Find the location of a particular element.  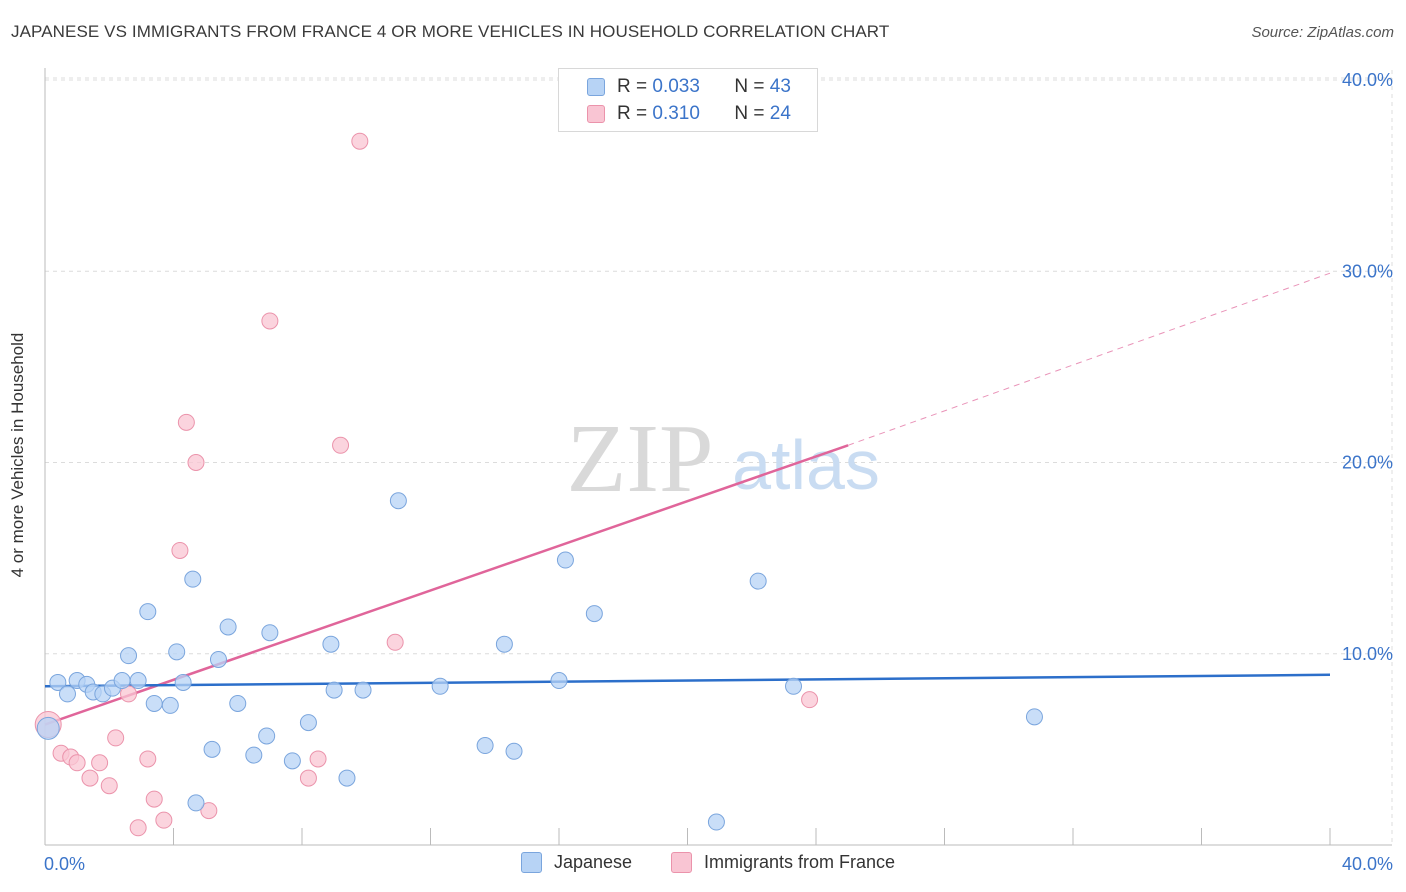

bottom-legend-france: Immigrants from France is located at coordinates (783, 862).